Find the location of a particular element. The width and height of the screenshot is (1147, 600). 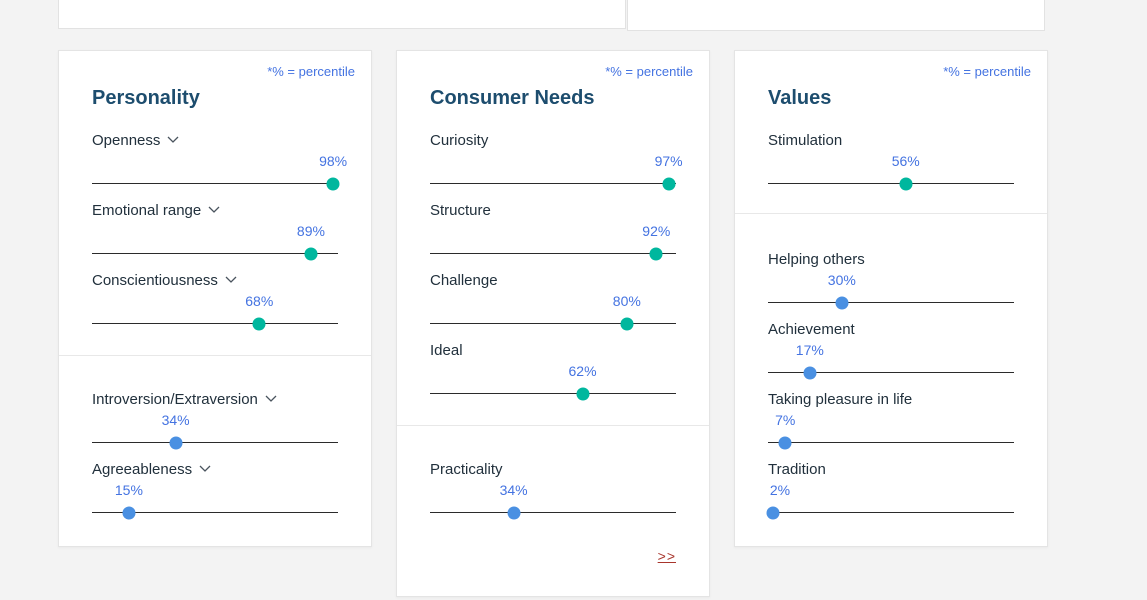

trait-percent-row: 98% is located at coordinates (219, 161).